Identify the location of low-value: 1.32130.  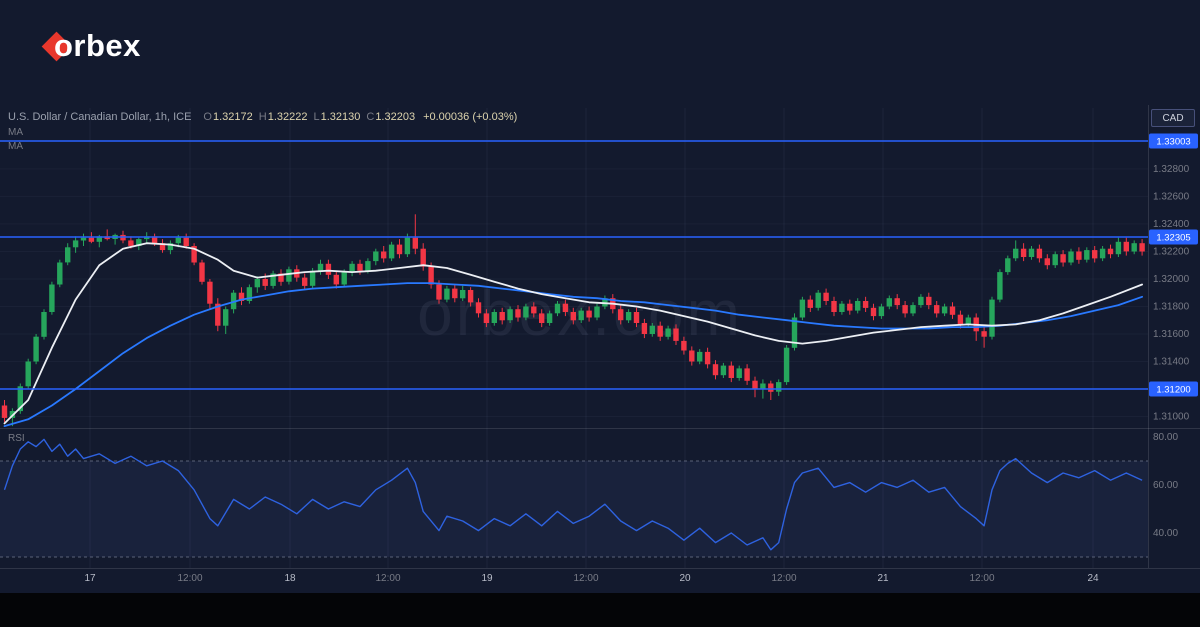
(340, 117).